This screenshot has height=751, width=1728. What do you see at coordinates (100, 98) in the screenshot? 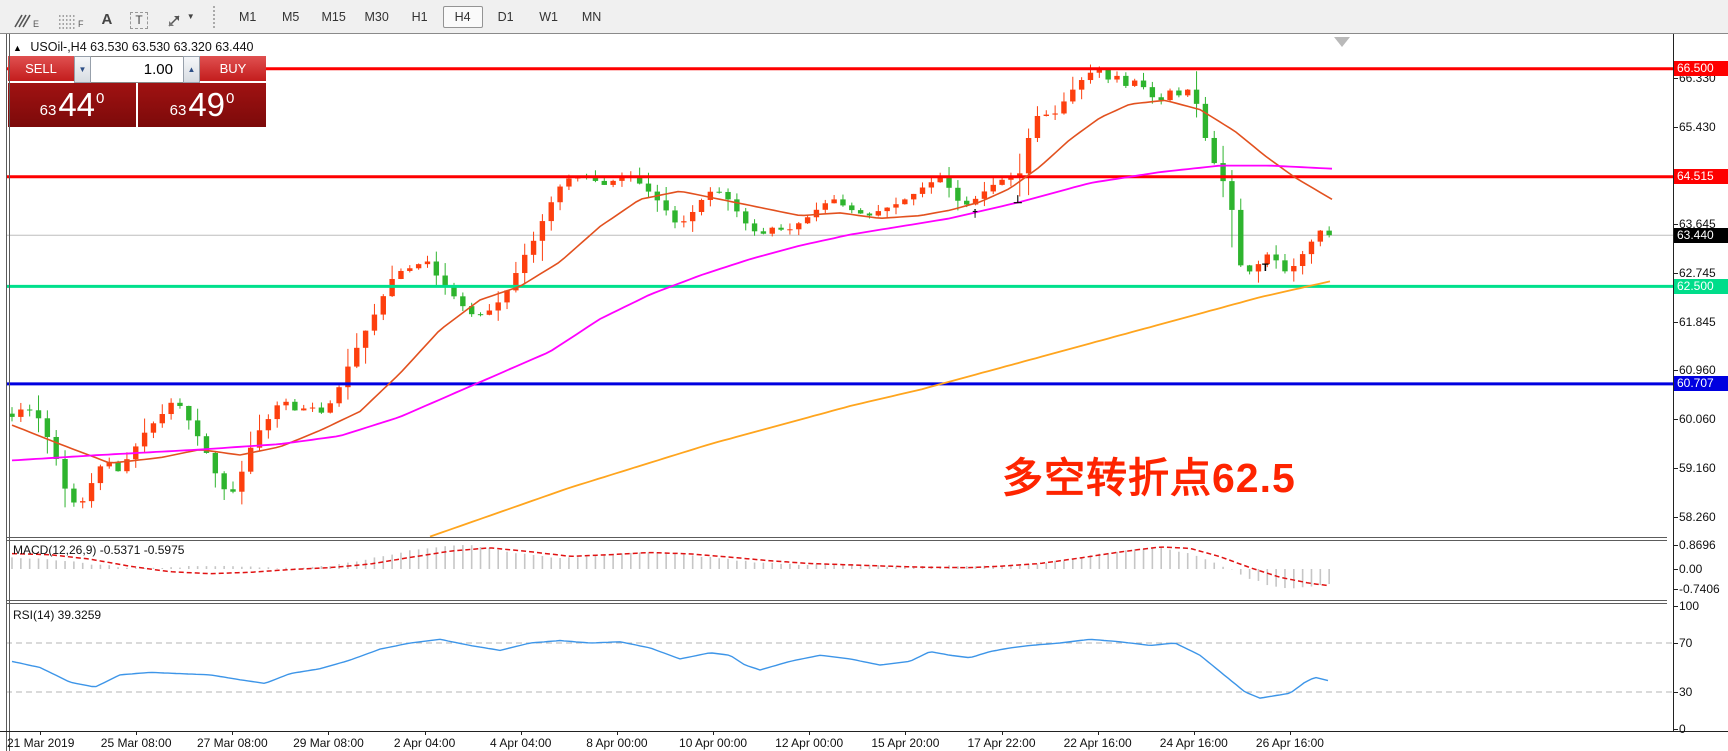
I see `bid-price-pip: 0` at bounding box center [100, 98].